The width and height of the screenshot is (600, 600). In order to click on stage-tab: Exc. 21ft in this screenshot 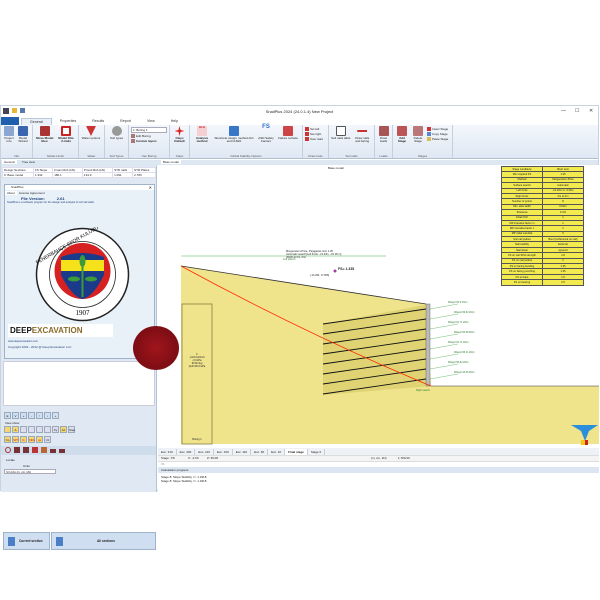, I will do `click(205, 451)`.